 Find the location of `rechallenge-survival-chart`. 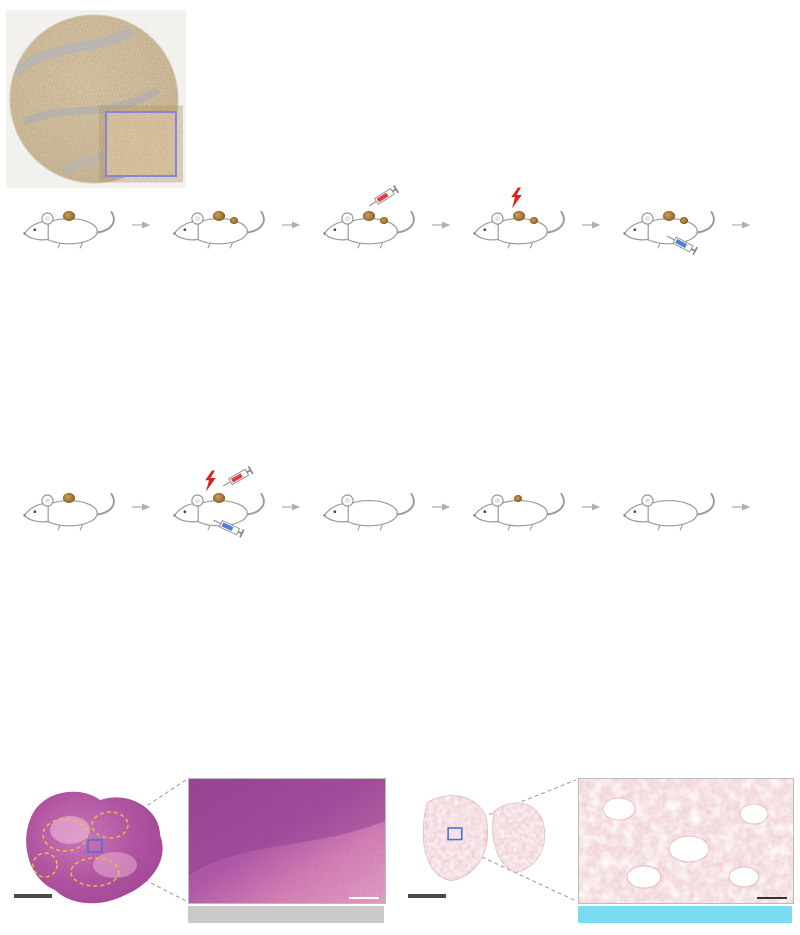

rechallenge-survival-chart is located at coordinates (636, 671).